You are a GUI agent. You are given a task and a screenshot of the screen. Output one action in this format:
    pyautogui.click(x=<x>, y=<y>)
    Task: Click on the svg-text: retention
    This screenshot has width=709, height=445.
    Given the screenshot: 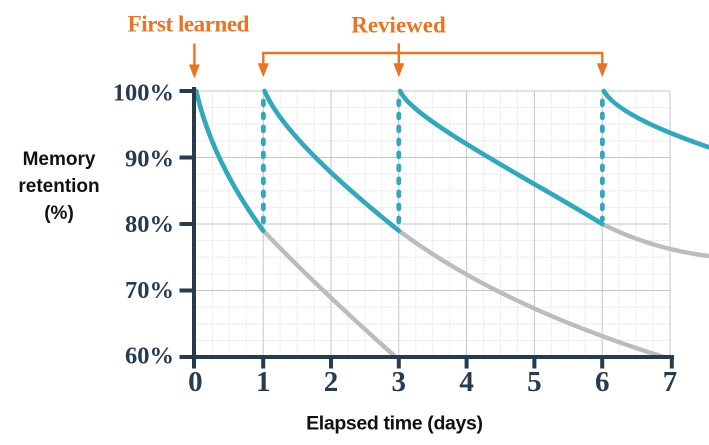 What is the action you would take?
    pyautogui.click(x=58, y=186)
    